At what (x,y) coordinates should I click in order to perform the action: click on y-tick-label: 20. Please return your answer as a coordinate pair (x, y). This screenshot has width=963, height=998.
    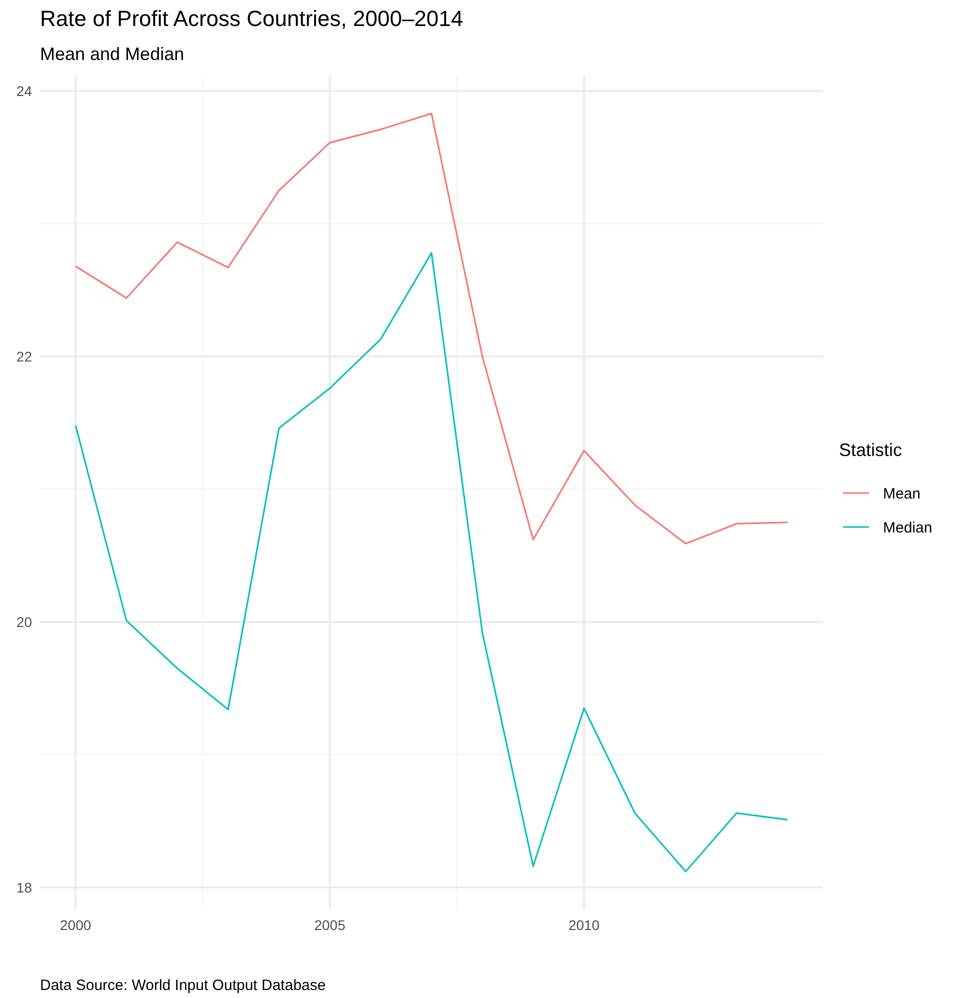
    Looking at the image, I should click on (24, 622).